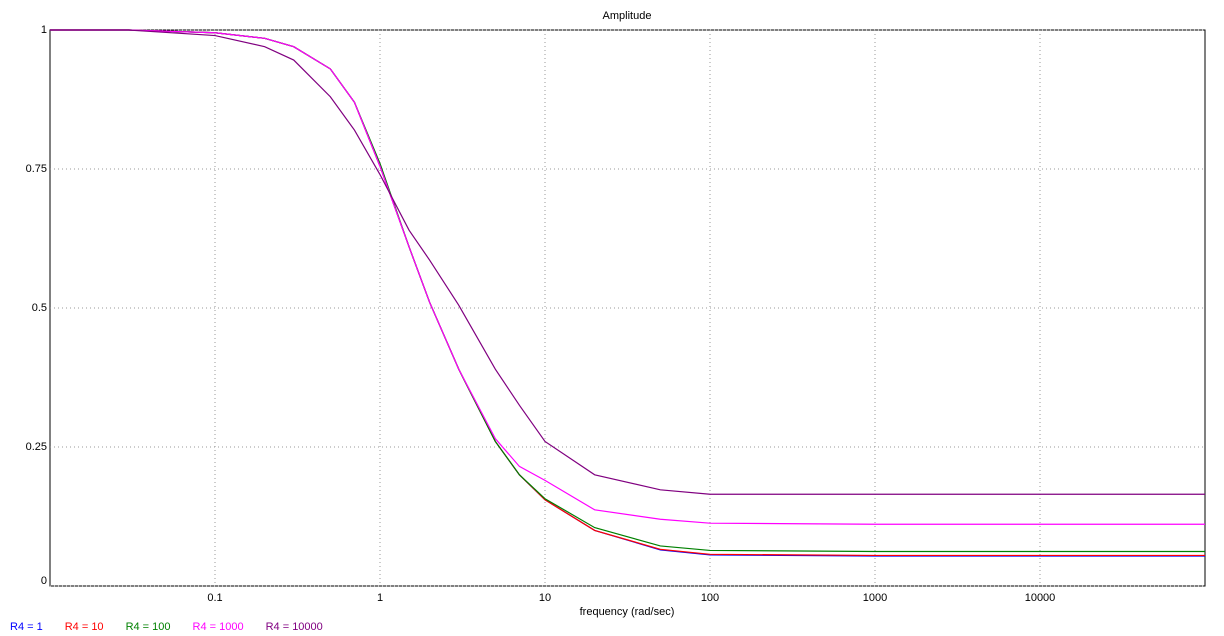 The image size is (1224, 636). Describe the element at coordinates (36, 169) in the screenshot. I see `y-tick-label: 0.75` at that location.